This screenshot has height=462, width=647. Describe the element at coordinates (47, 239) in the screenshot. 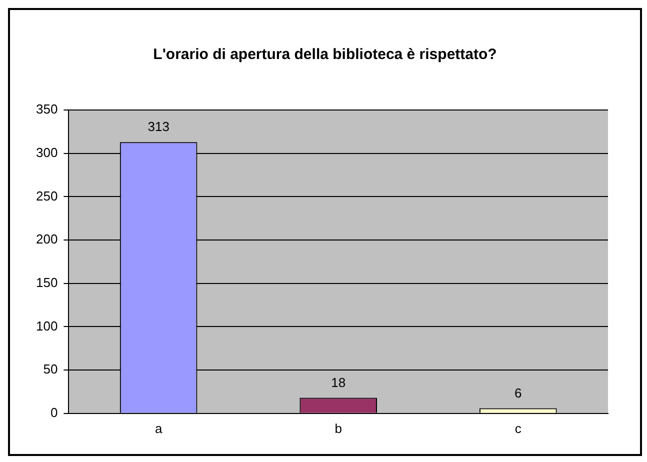

I see `y-tick-label: 200` at that location.